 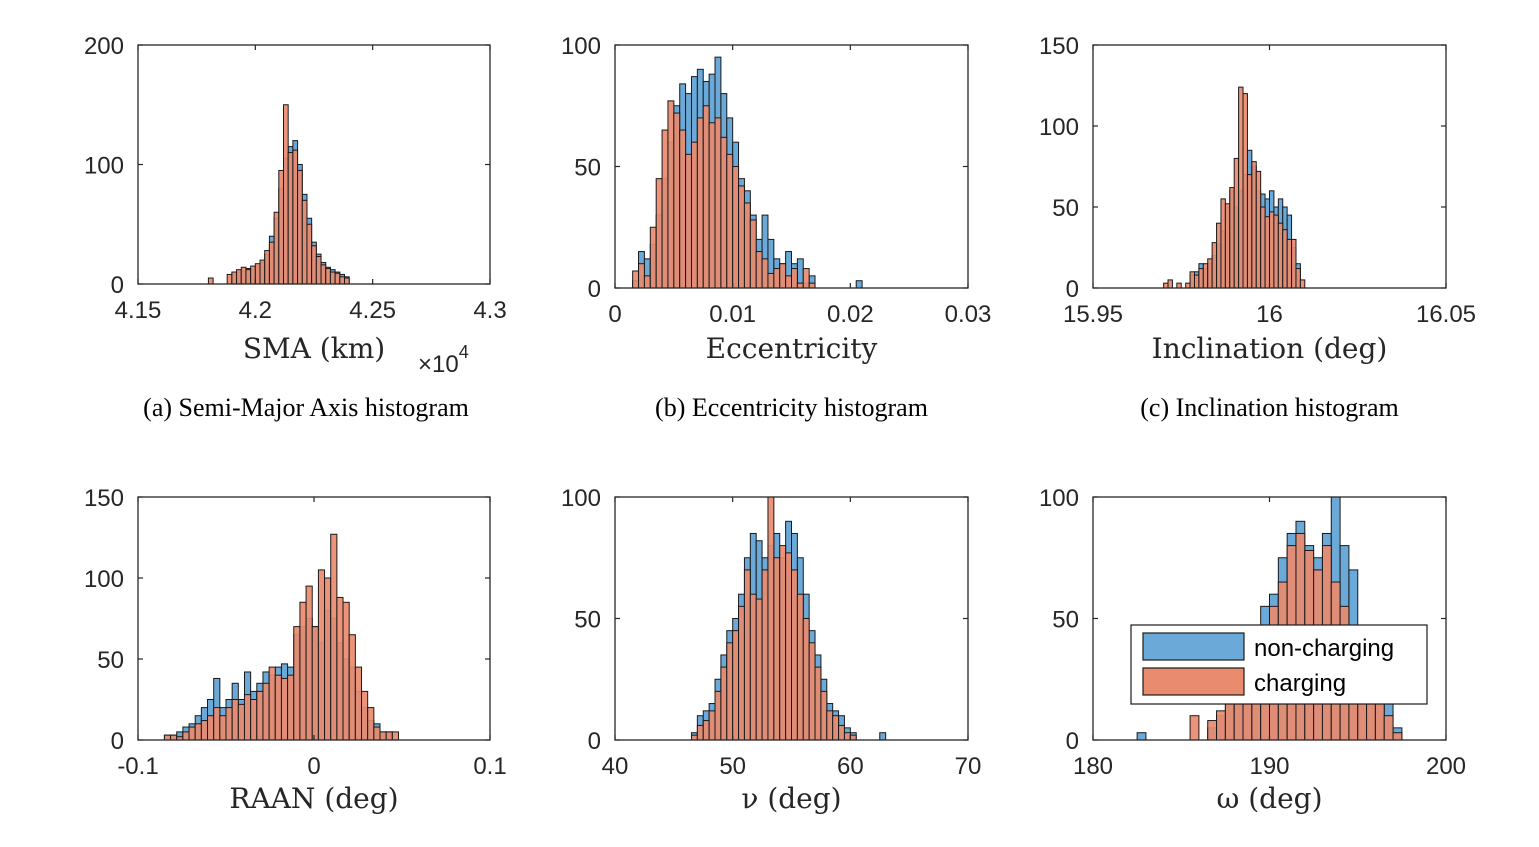 What do you see at coordinates (1270, 798) in the screenshot?
I see `x-axis-label: ω (deg)` at bounding box center [1270, 798].